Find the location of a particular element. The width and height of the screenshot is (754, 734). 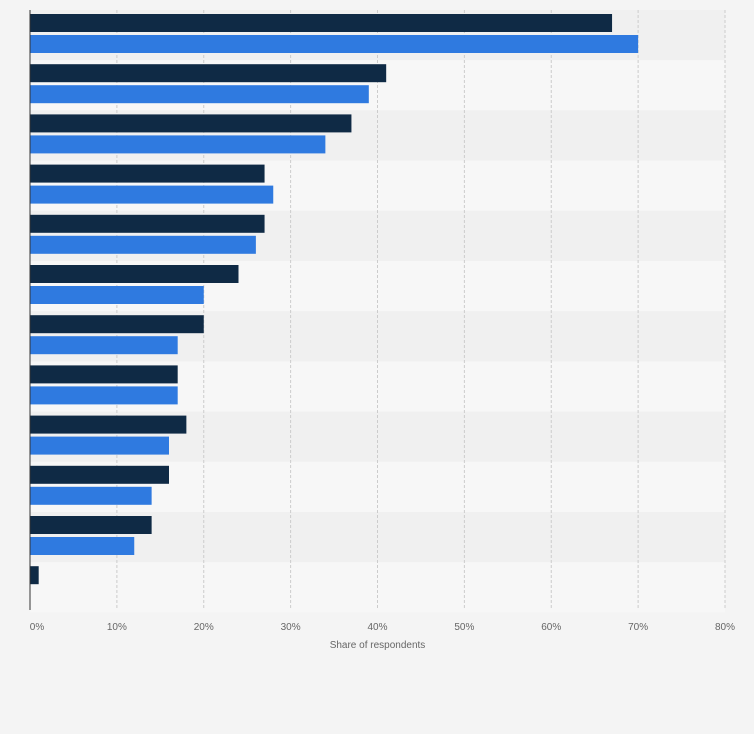

x-axis-title: Share of respondents is located at coordinates (378, 645).